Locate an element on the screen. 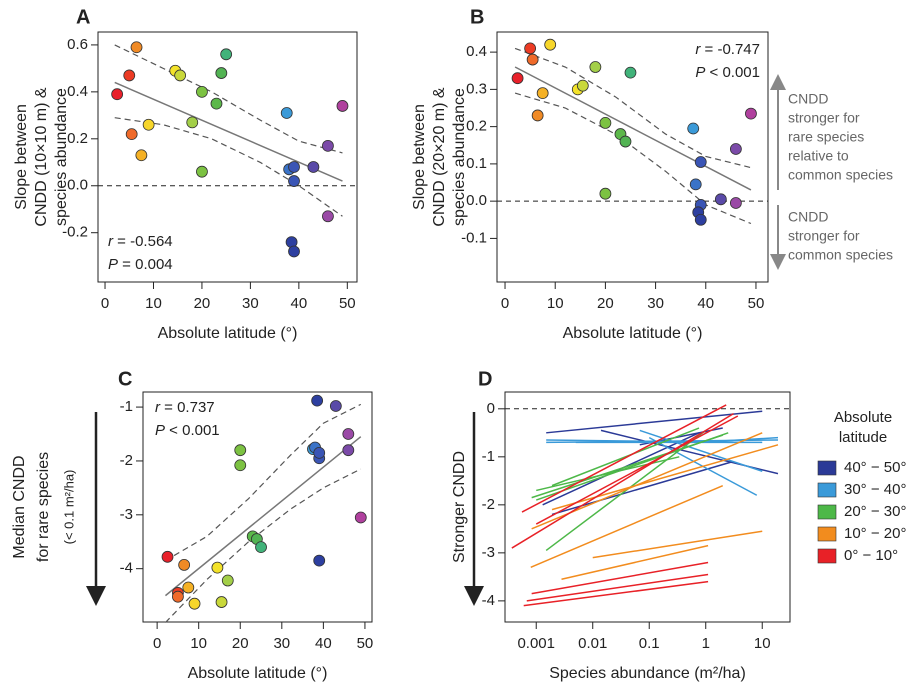 This screenshot has height=690, width=915. y-tick-label: 0 is located at coordinates (491, 408).